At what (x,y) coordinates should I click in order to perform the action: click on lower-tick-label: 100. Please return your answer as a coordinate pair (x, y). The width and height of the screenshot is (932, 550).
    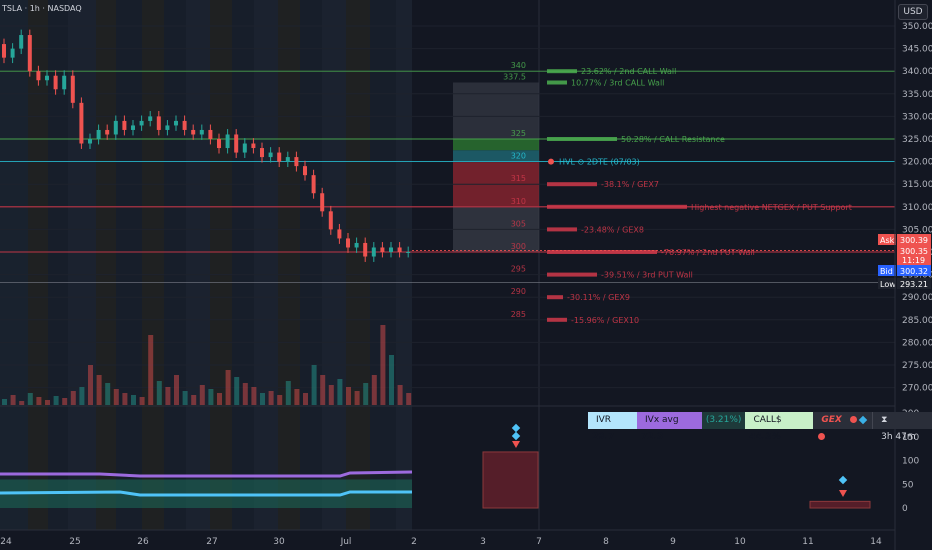
    Looking at the image, I should click on (910, 462).